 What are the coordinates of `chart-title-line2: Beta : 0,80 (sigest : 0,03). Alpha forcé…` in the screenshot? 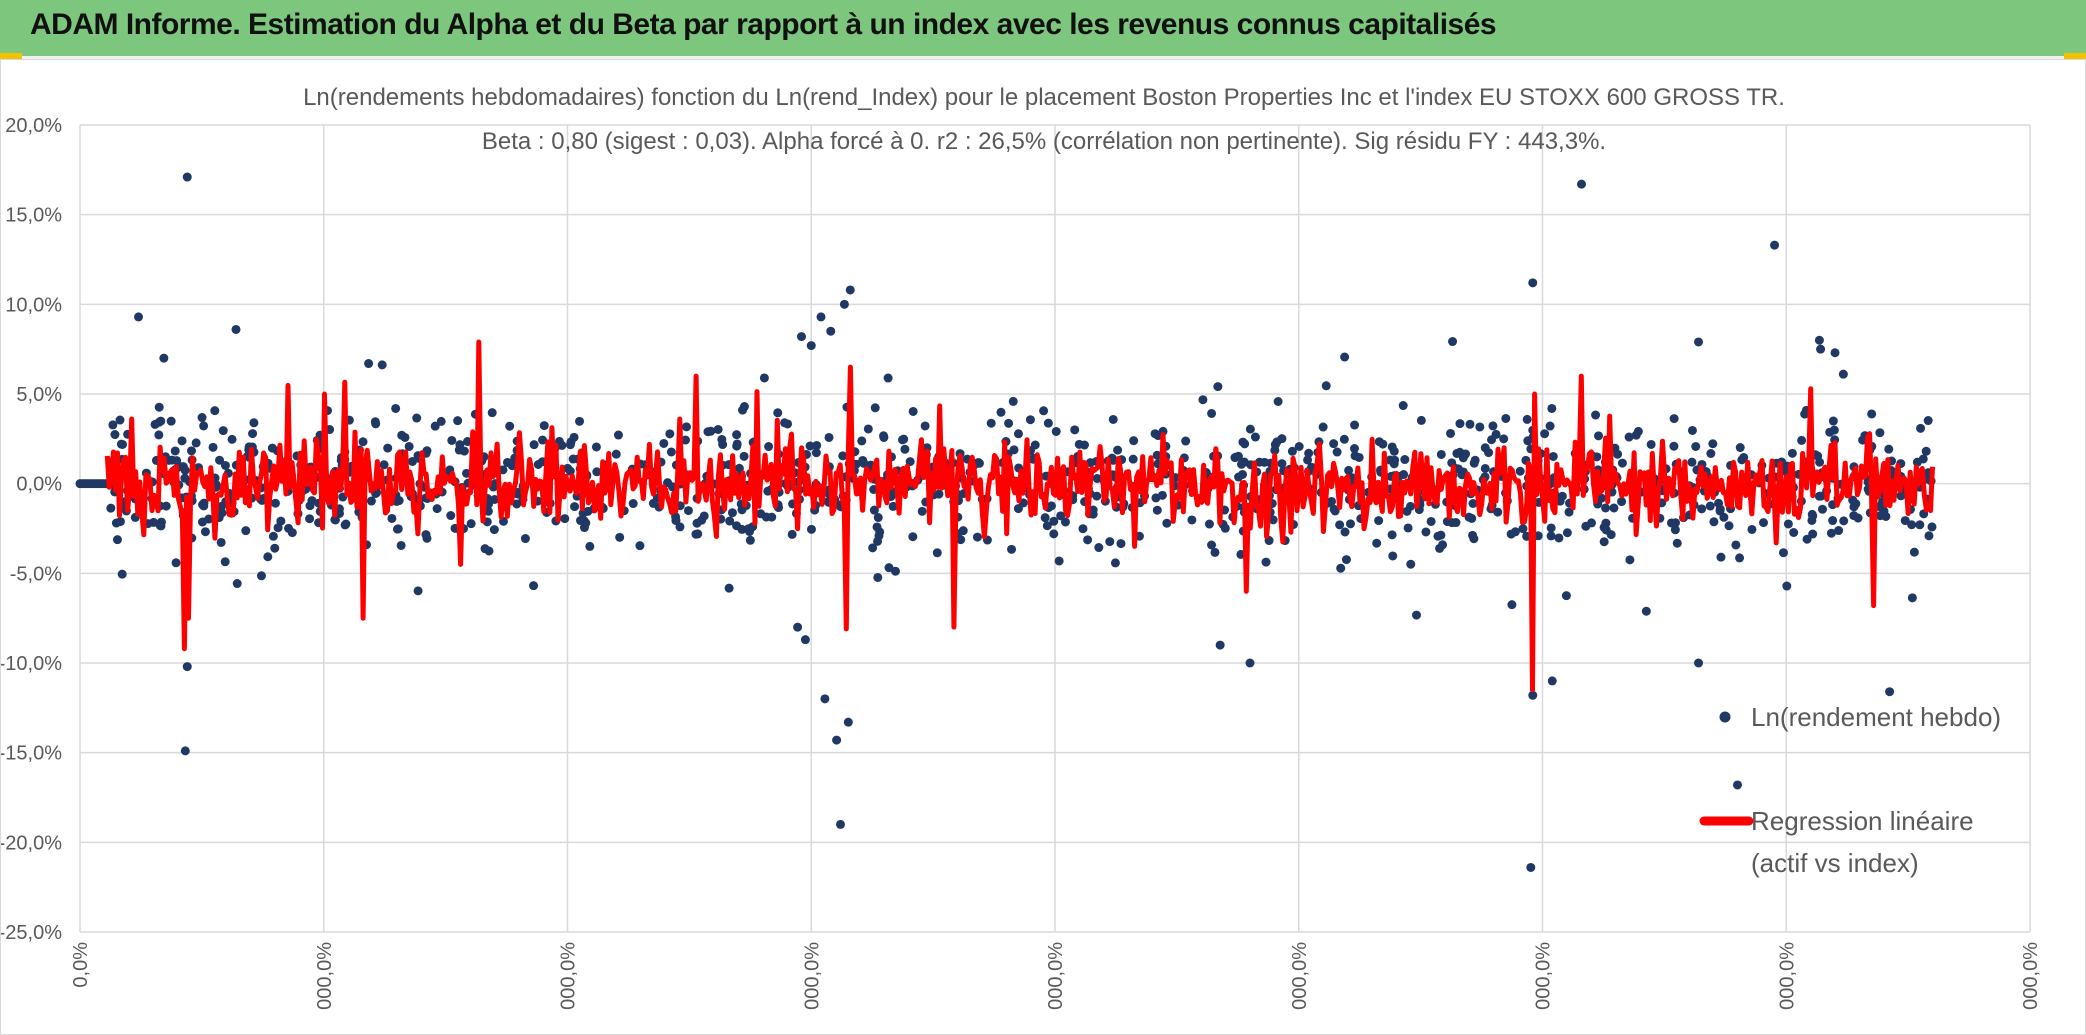 It's located at (1044, 141).